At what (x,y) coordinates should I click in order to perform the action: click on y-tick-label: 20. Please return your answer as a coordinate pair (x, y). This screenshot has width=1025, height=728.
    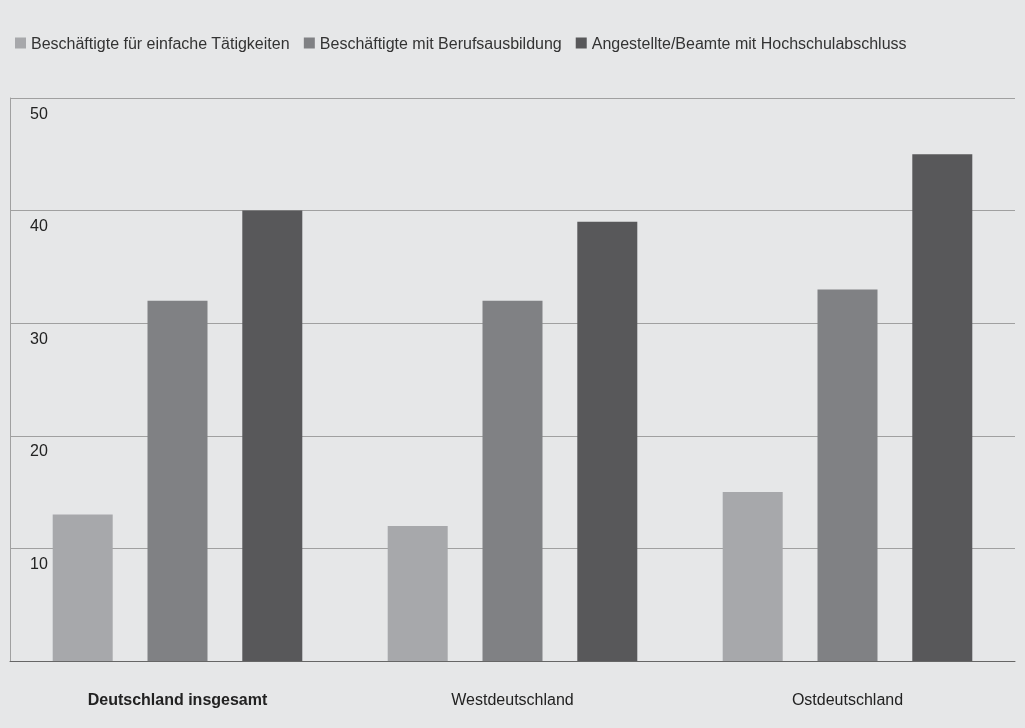
    Looking at the image, I should click on (39, 451).